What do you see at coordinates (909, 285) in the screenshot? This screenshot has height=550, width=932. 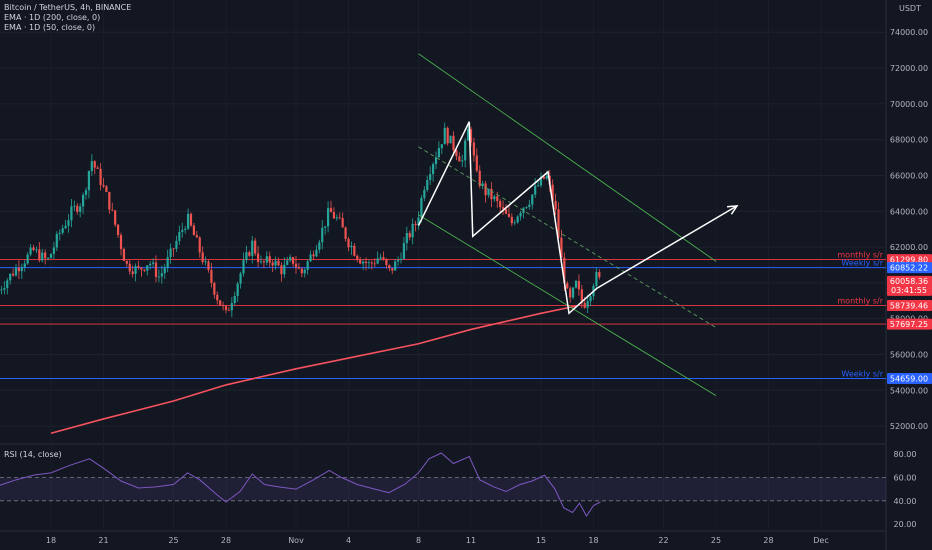 I see `last-price-tag` at bounding box center [909, 285].